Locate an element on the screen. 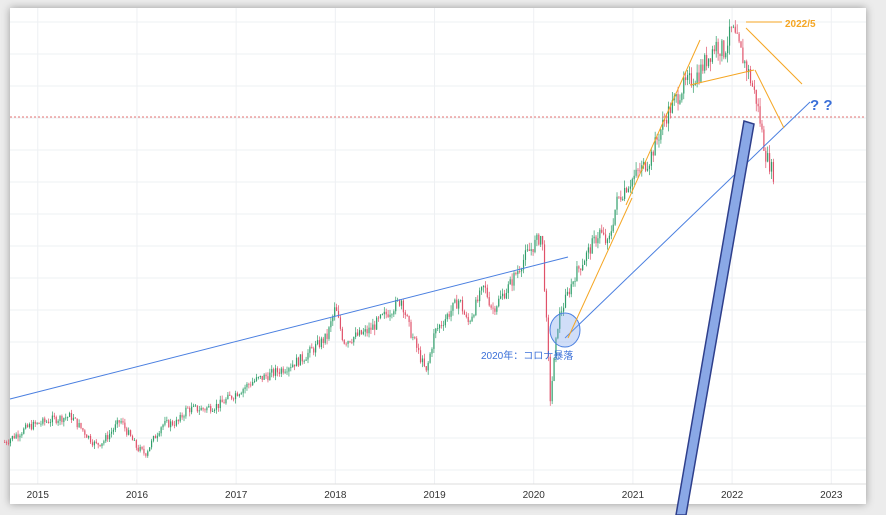 The image size is (886, 515). corona-crash-circle is located at coordinates (565, 330).